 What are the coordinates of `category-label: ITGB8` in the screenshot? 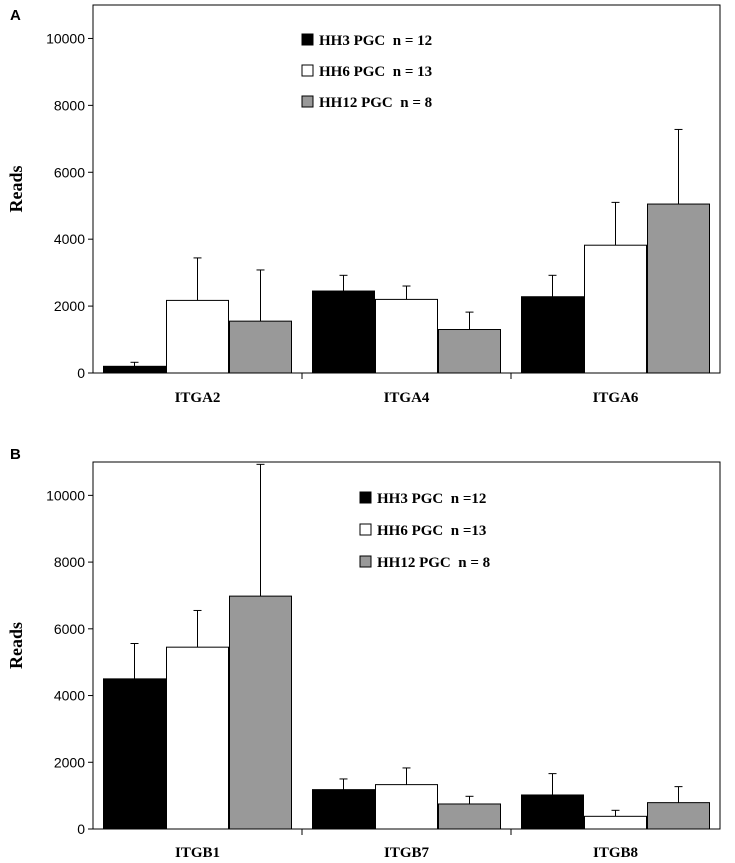 It's located at (615, 853).